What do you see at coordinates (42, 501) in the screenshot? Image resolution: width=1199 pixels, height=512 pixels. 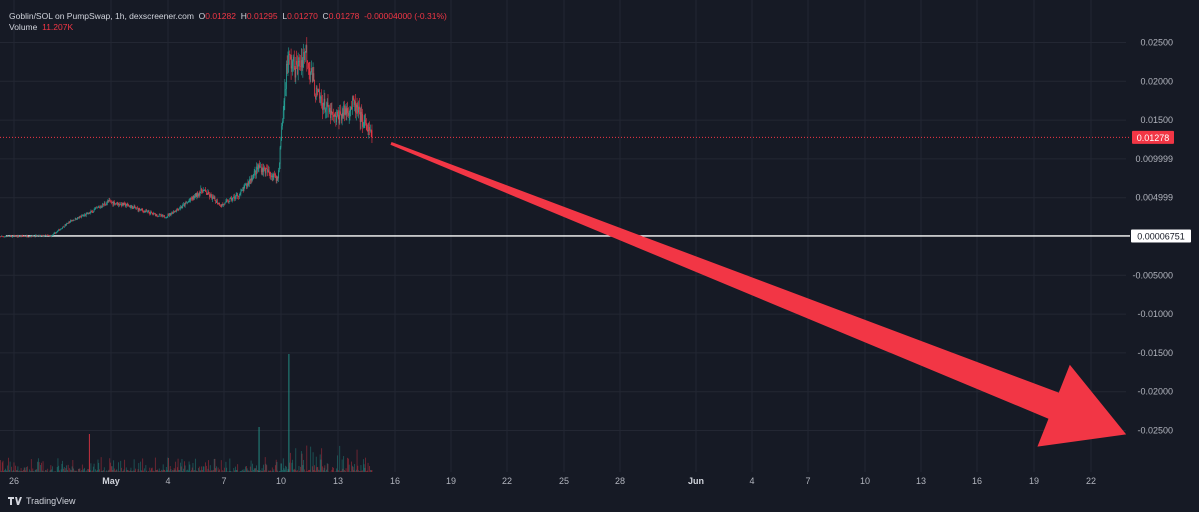 I see `tradingview-logo: TradingView` at bounding box center [42, 501].